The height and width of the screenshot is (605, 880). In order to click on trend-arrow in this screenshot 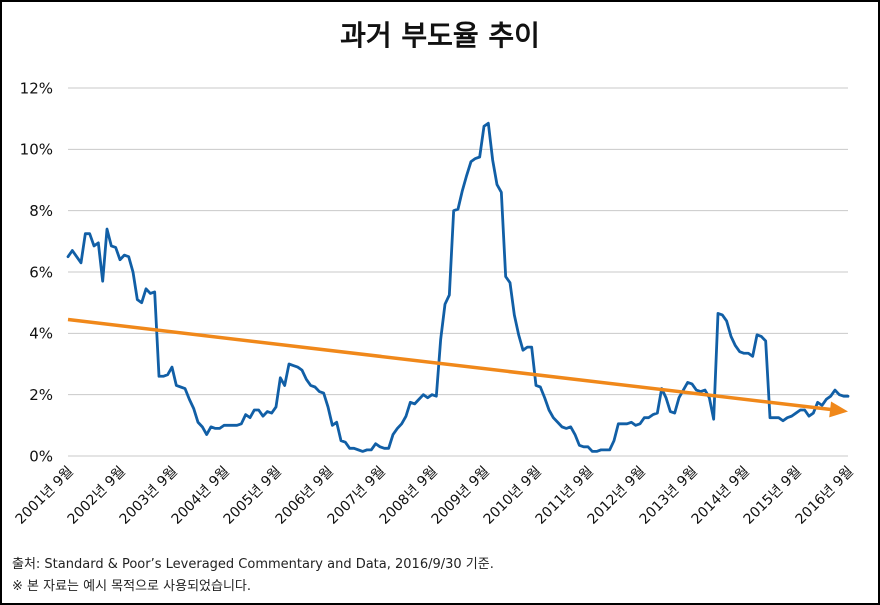, I will do `click(457, 367)`.